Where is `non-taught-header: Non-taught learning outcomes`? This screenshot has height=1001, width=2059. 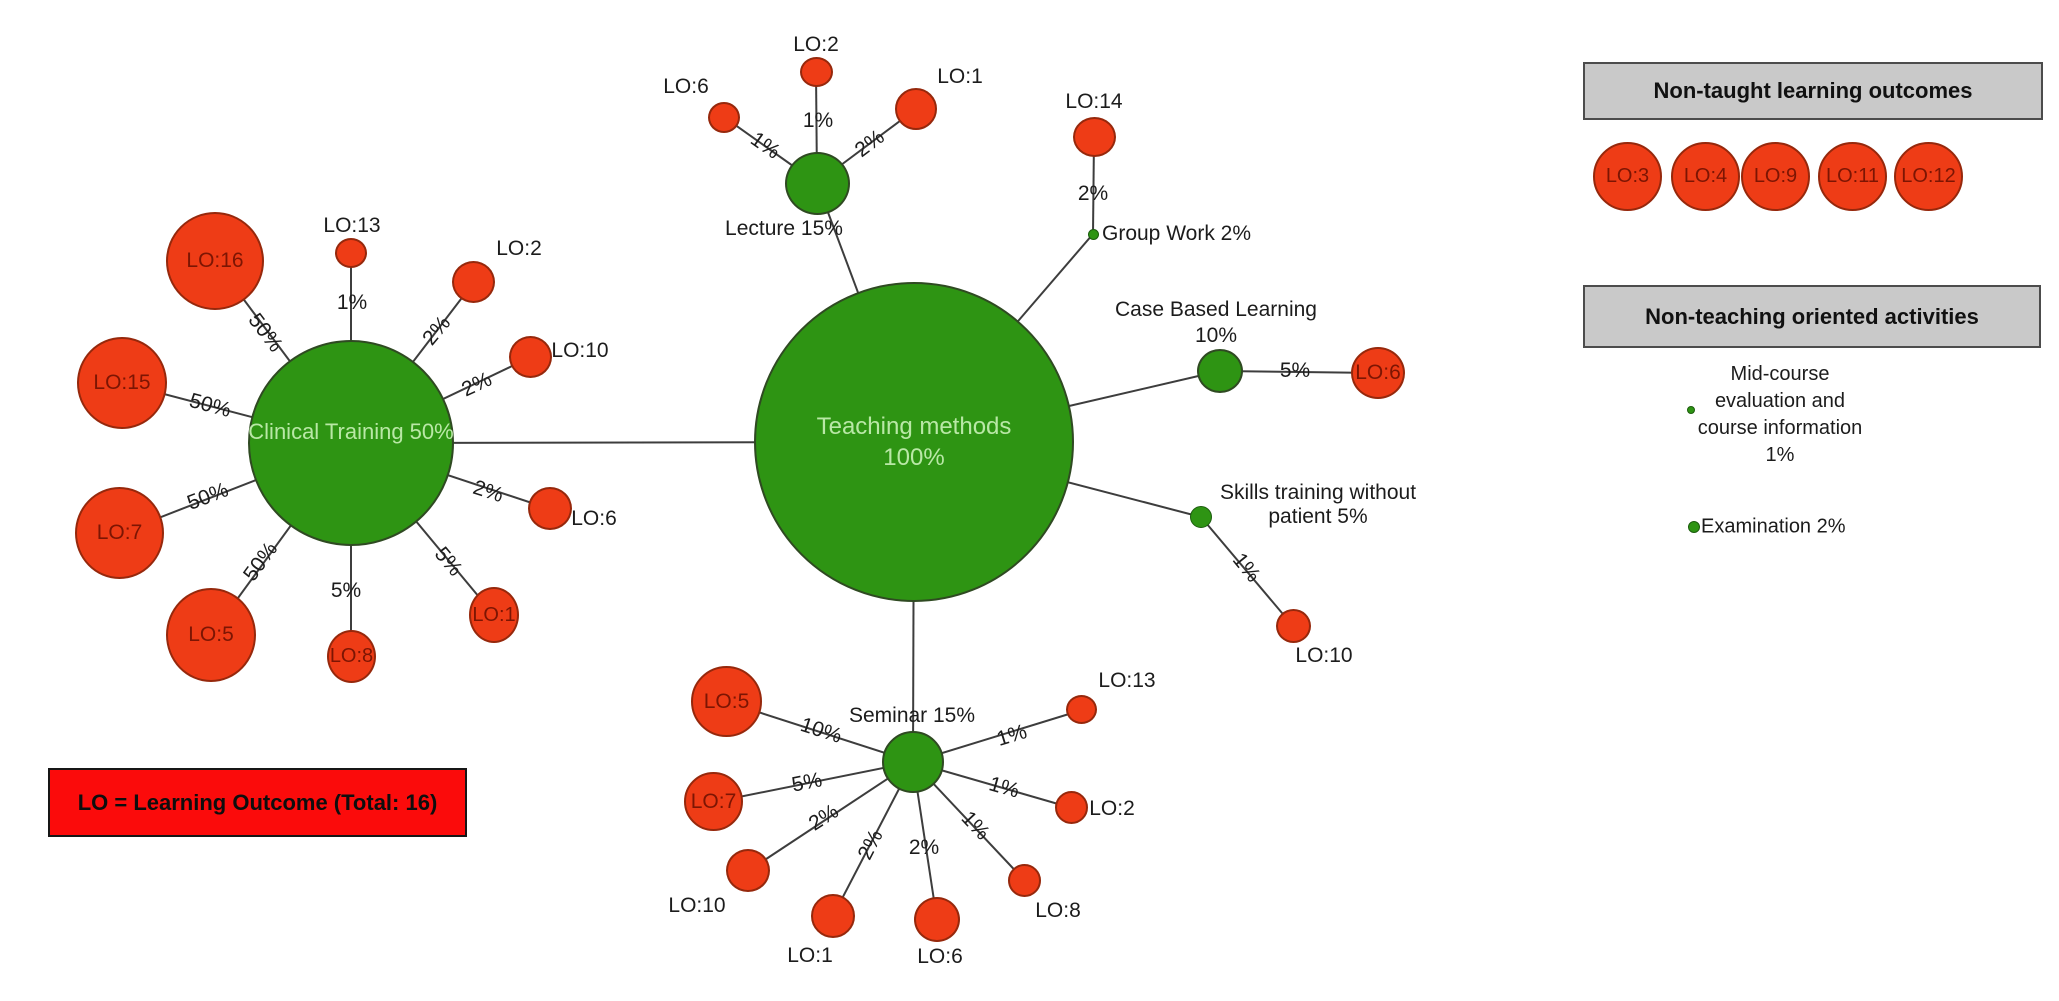 non-taught-header: Non-taught learning outcomes is located at coordinates (1813, 91).